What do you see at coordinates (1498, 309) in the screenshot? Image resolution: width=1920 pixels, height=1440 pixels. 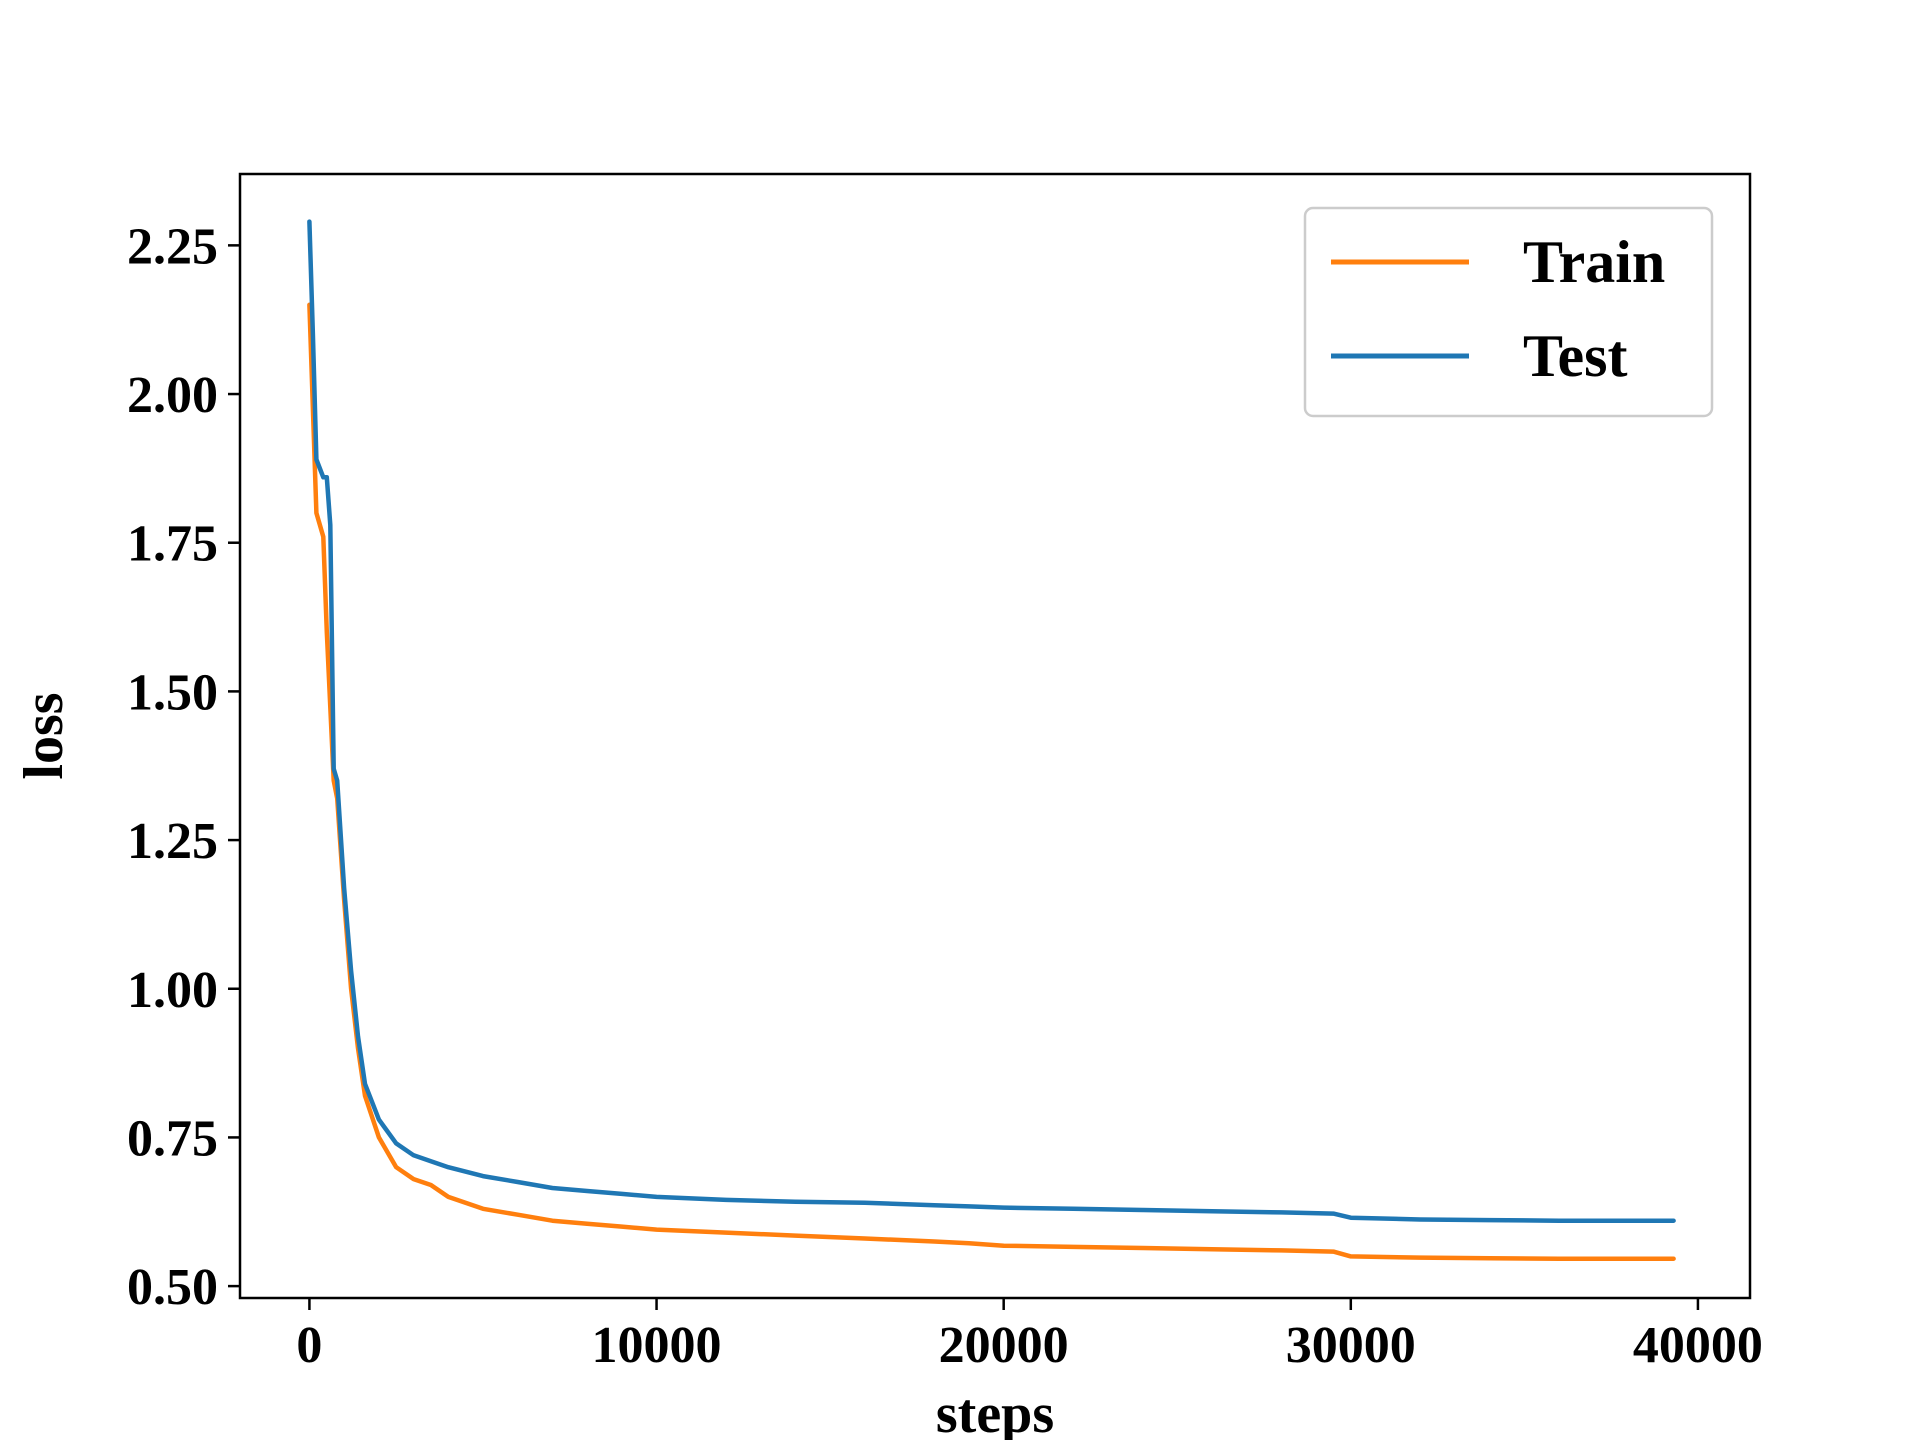 I see `legend-items: Train Test` at bounding box center [1498, 309].